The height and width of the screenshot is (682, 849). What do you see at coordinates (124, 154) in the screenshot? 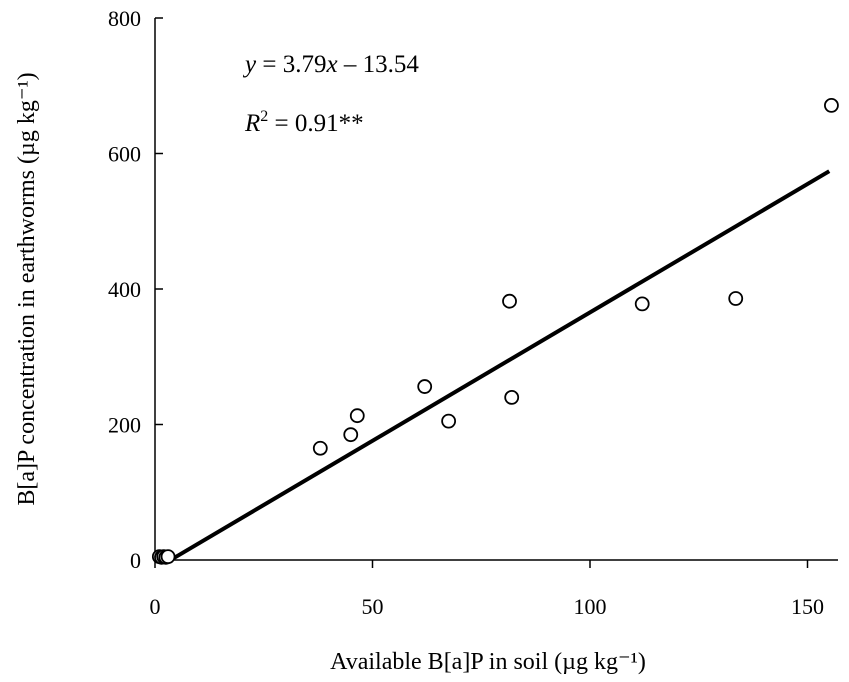
I see `y-tick-label: 600` at bounding box center [124, 154].